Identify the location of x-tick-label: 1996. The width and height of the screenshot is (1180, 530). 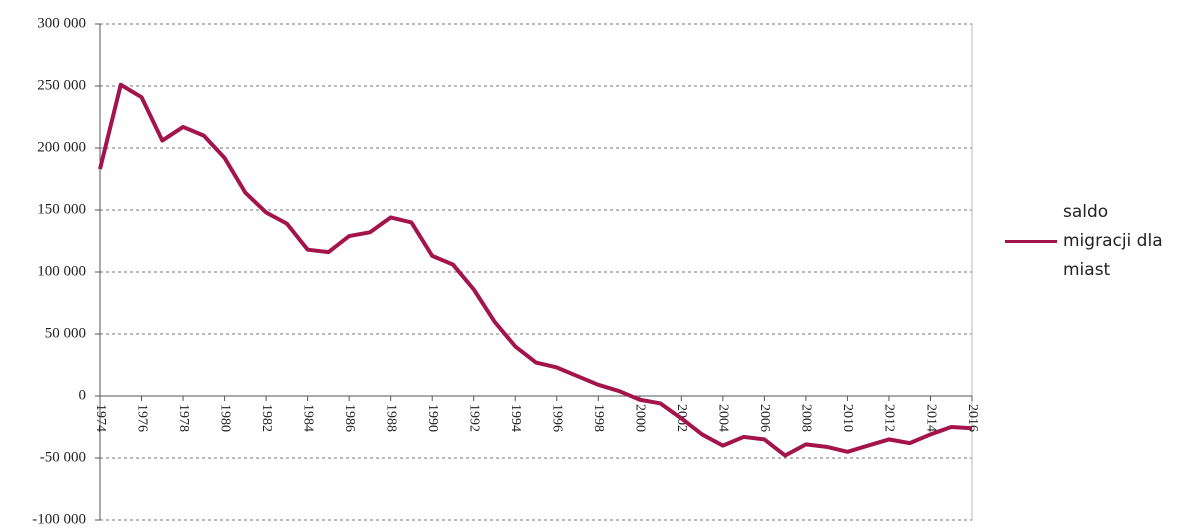
(557, 418).